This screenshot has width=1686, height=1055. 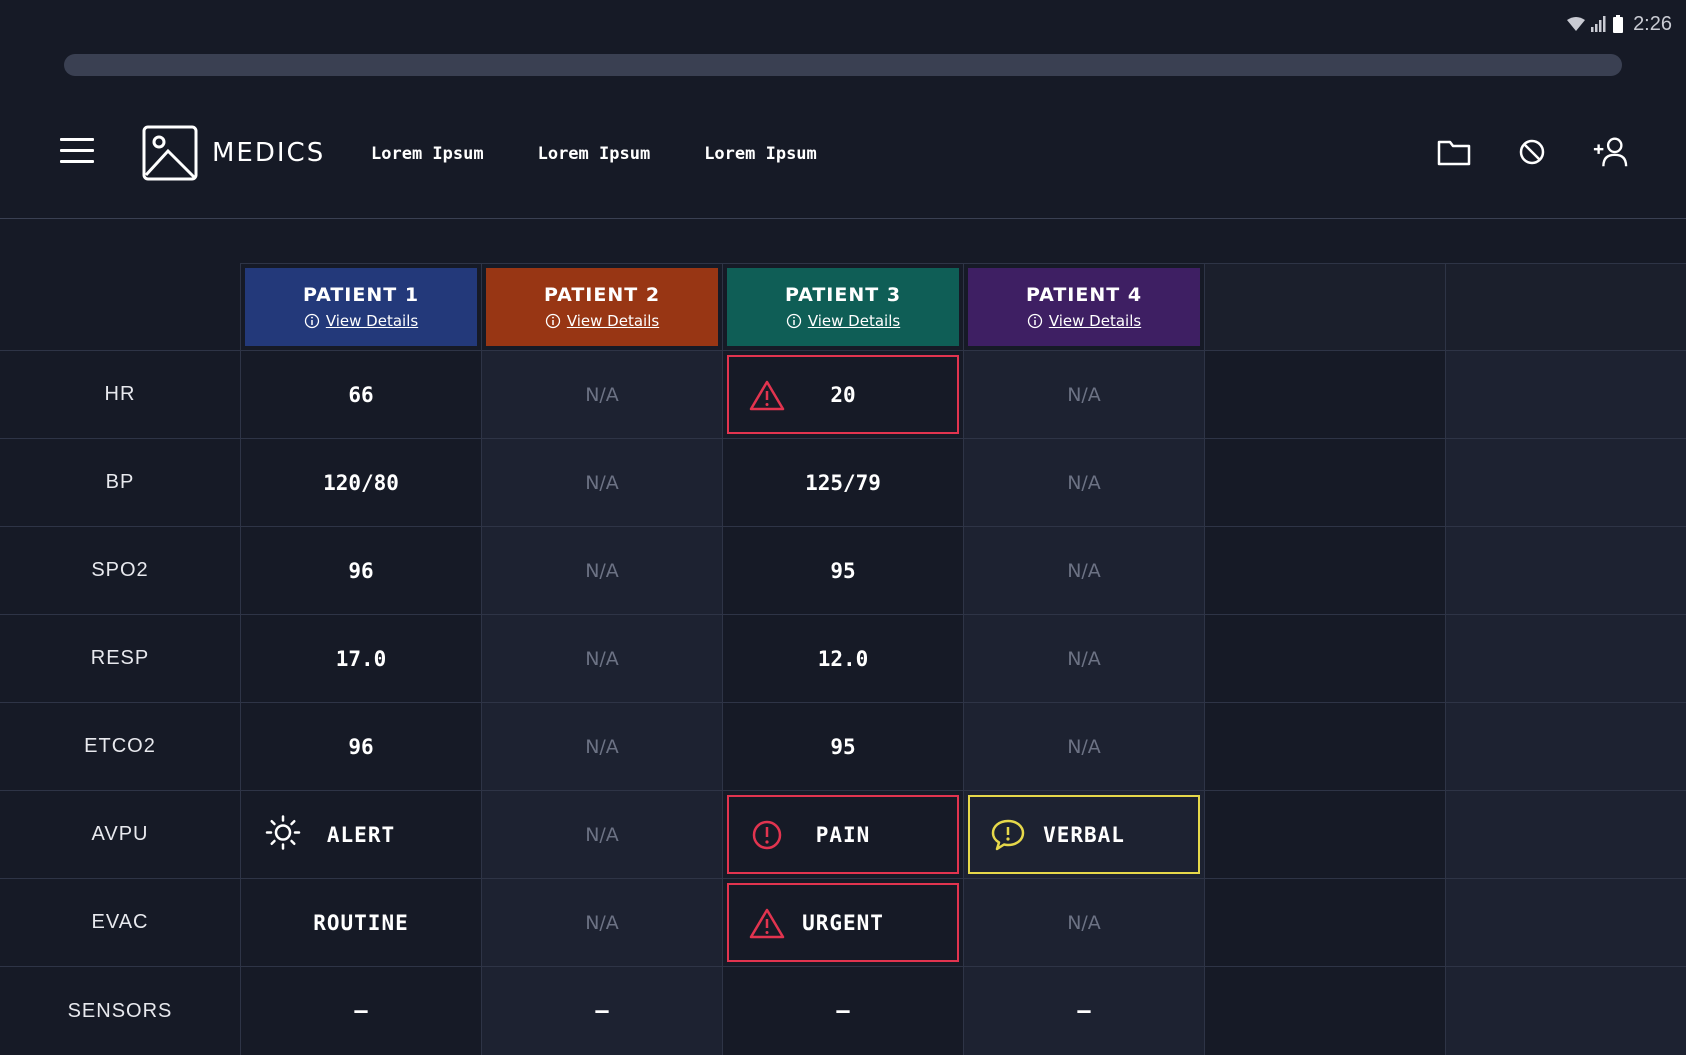 I want to click on patient-name: PATIENT 2, so click(x=602, y=295).